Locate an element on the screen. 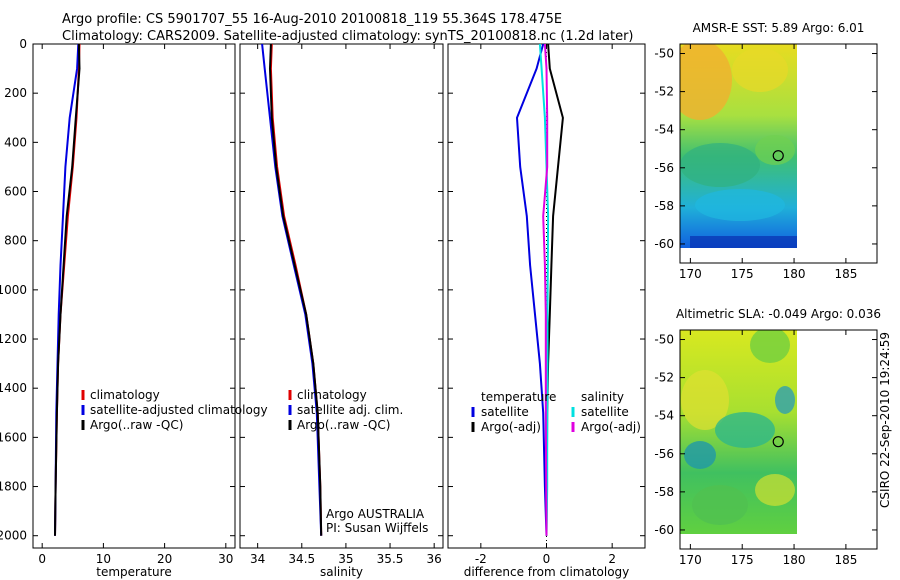 Image resolution: width=900 pixels, height=580 pixels. temperature-profile-ytick-label: 2000 is located at coordinates (13, 536).